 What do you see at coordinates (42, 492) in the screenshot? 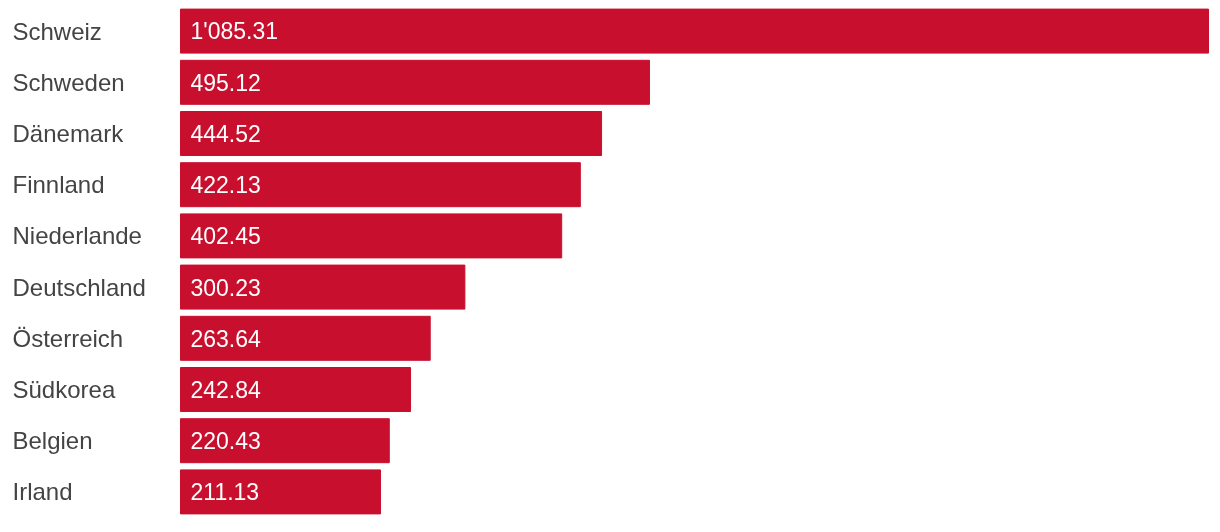
I see `y-tick-label: Irland` at bounding box center [42, 492].